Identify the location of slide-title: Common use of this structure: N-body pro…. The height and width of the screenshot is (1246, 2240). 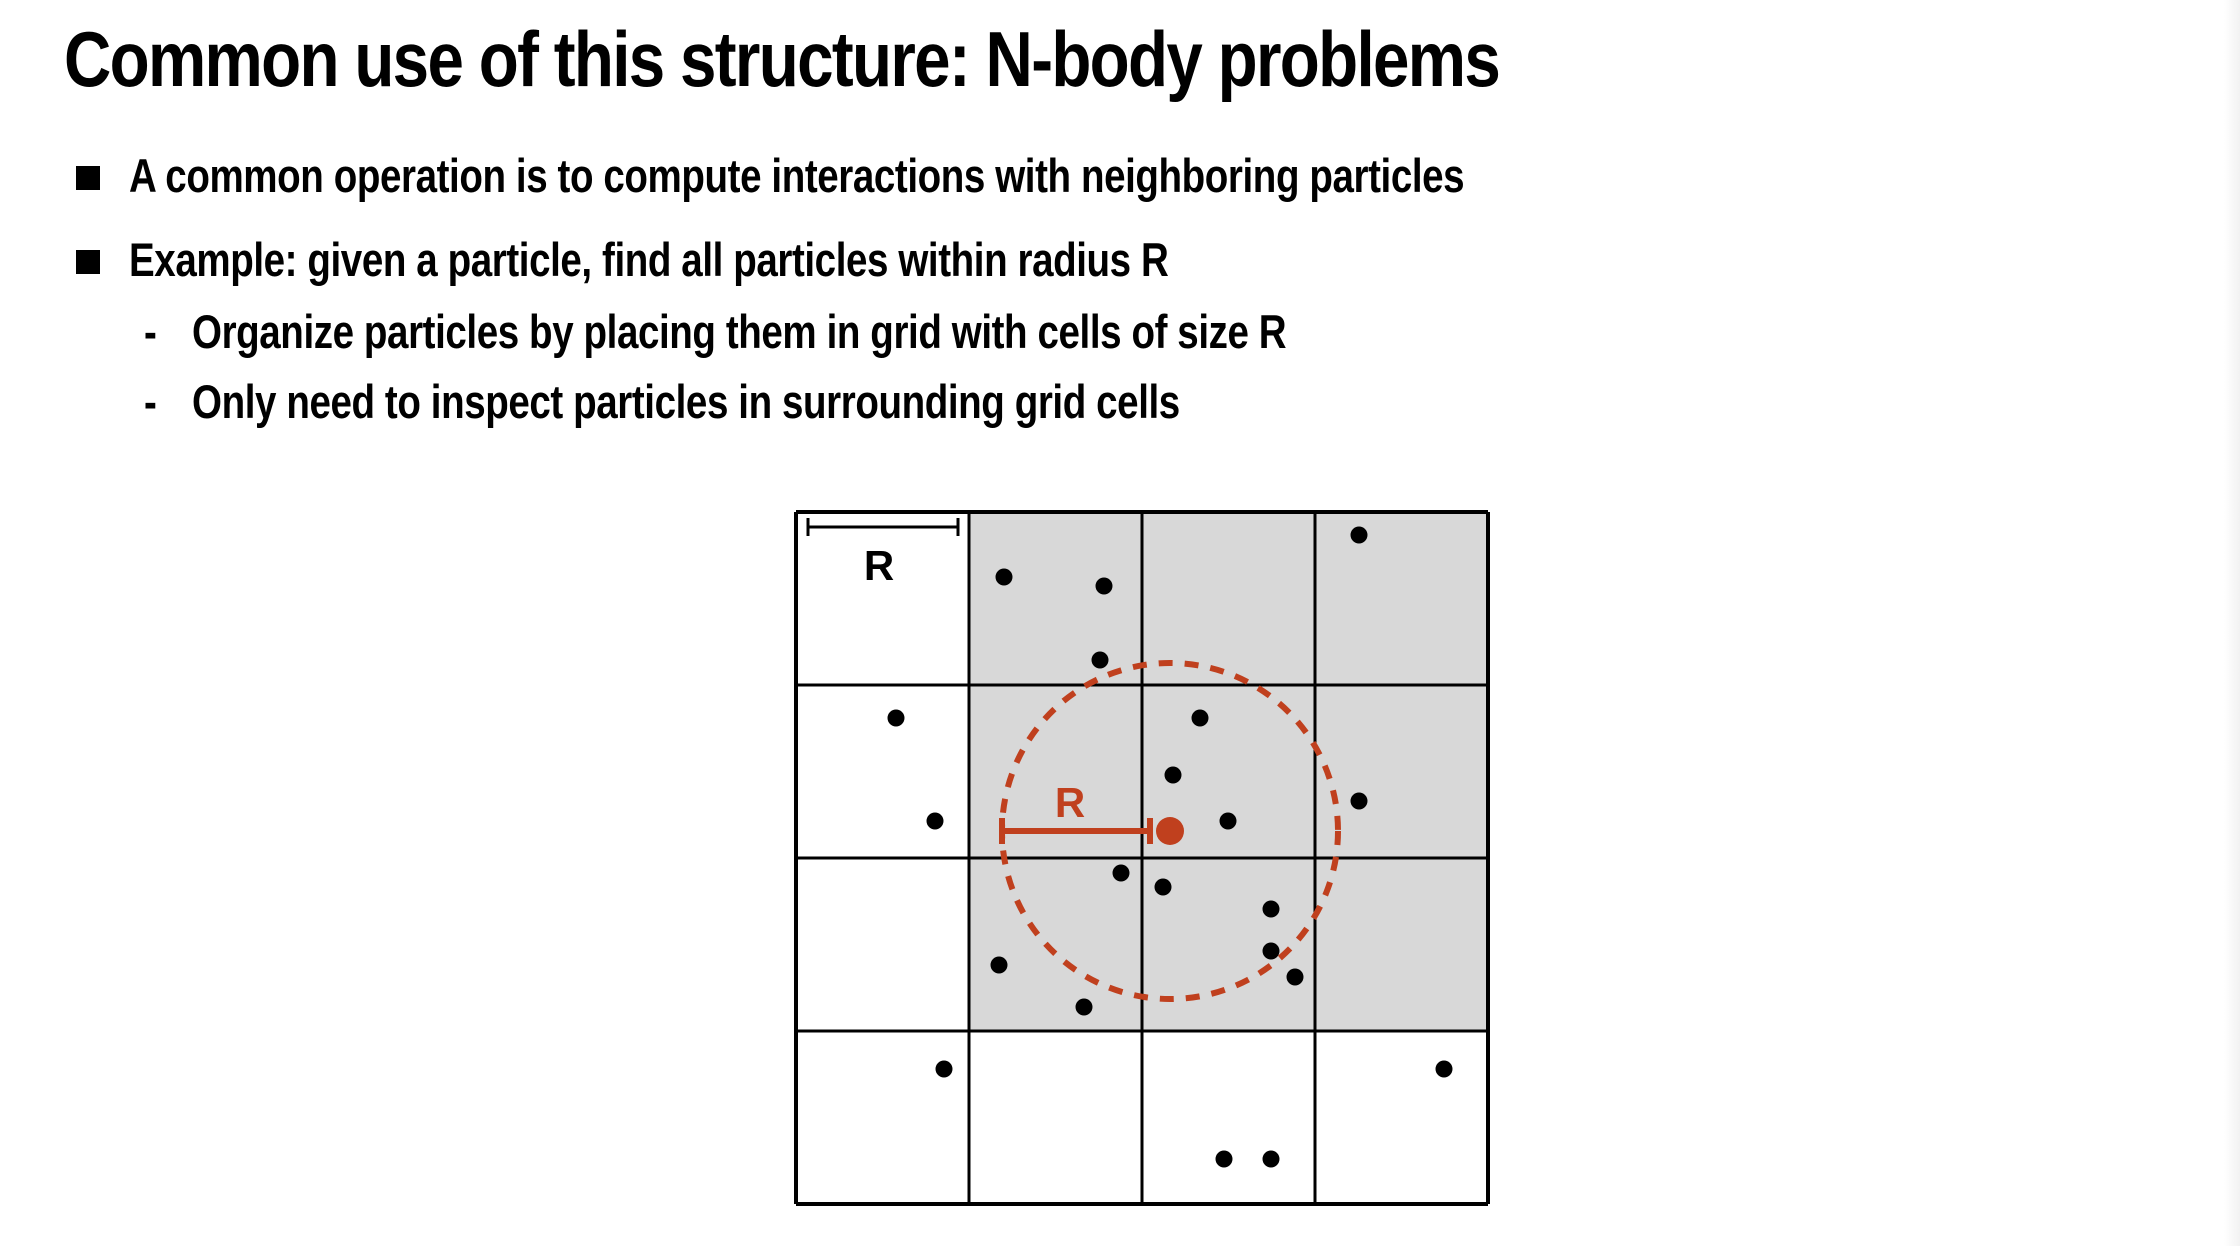
(782, 59).